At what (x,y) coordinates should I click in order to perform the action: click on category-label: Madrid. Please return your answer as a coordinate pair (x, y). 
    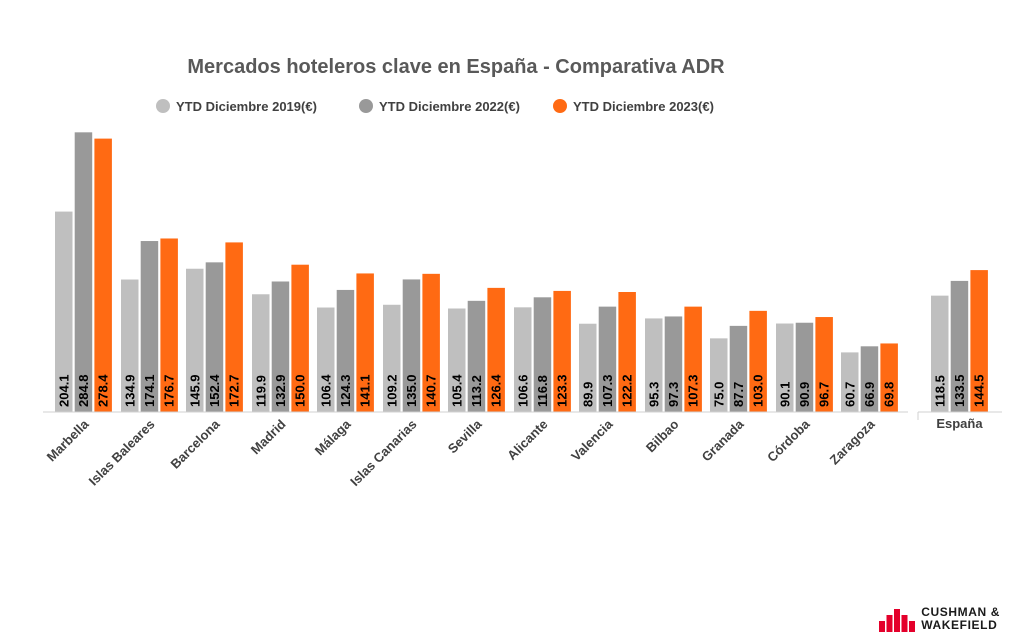
    Looking at the image, I should click on (268, 436).